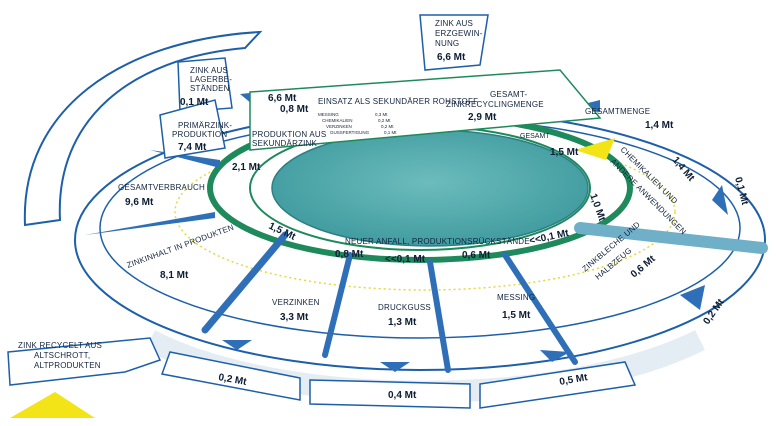  I want to click on recycelt-label-3: ALTPRODUKTEN, so click(67, 365).